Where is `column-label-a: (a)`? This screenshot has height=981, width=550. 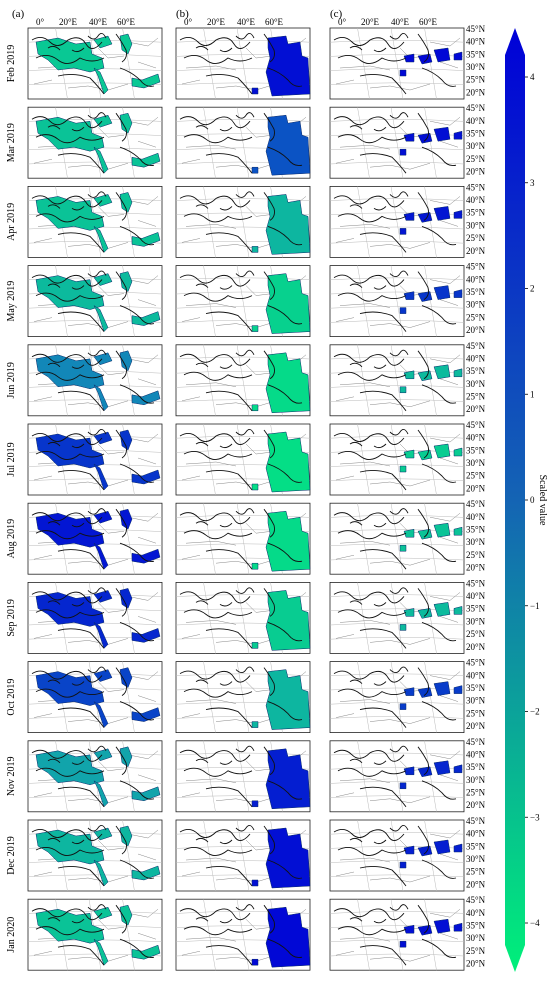 column-label-a: (a) is located at coordinates (18, 14).